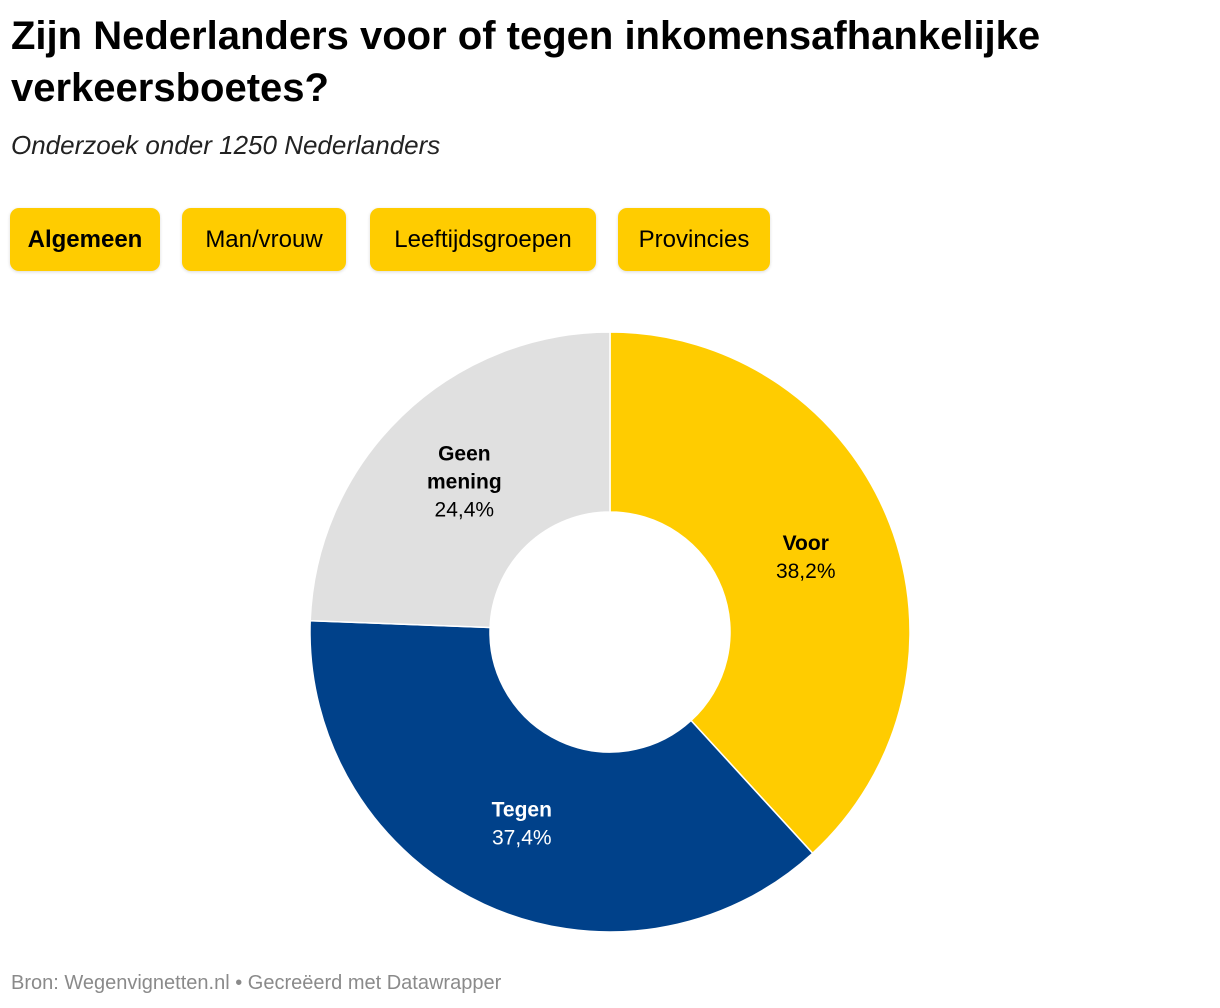  What do you see at coordinates (694, 239) in the screenshot?
I see `tab-provincies: Provincies` at bounding box center [694, 239].